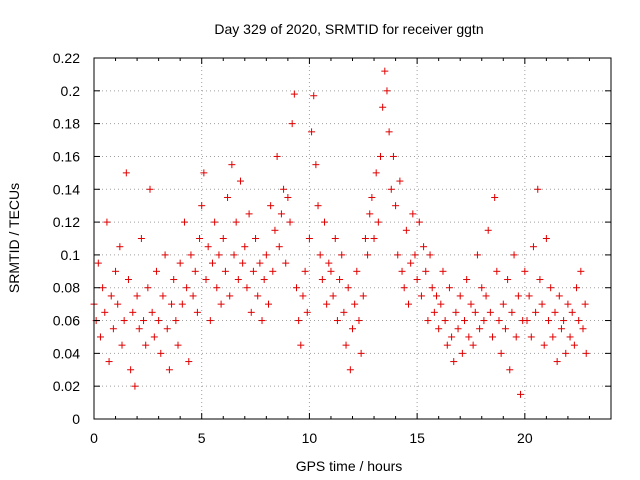 The width and height of the screenshot is (640, 480). Describe the element at coordinates (417, 438) in the screenshot. I see `x-tick-label: 15` at that location.